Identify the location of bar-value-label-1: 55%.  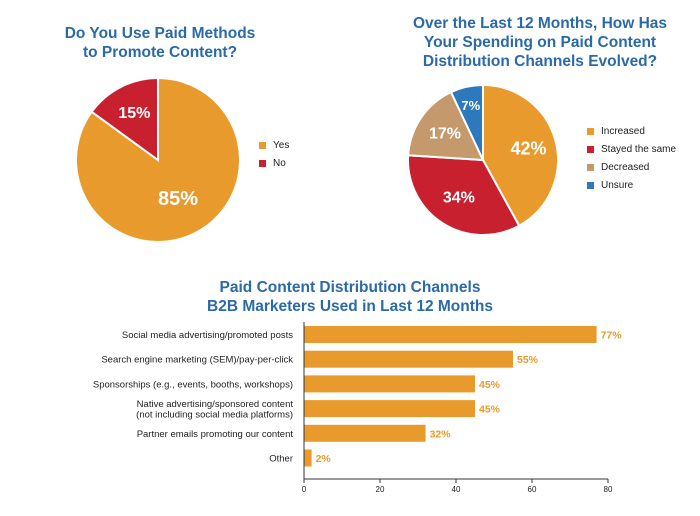
(528, 360).